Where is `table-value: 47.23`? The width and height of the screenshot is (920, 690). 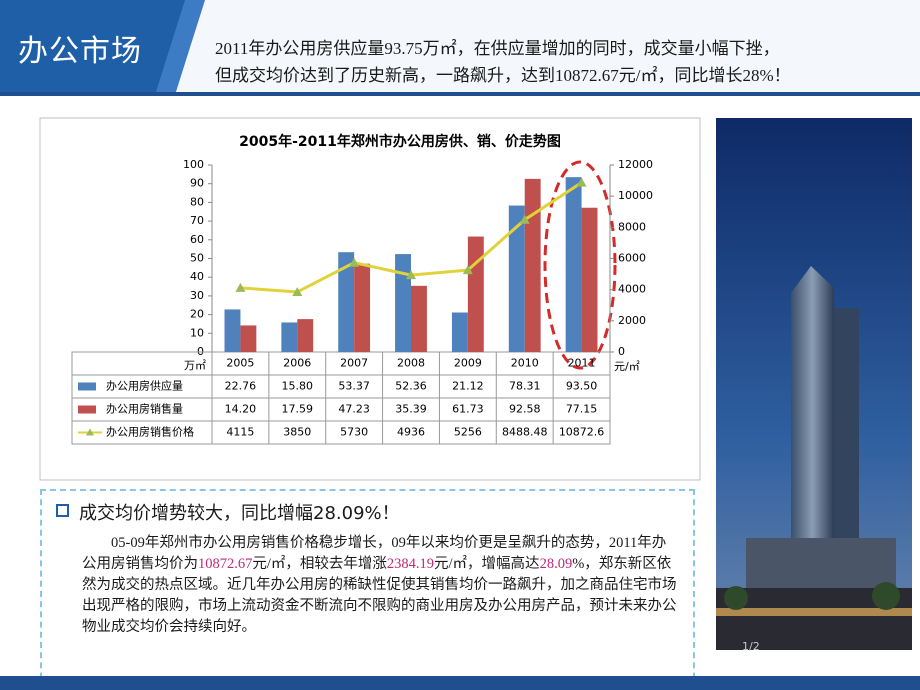 table-value: 47.23 is located at coordinates (354, 409).